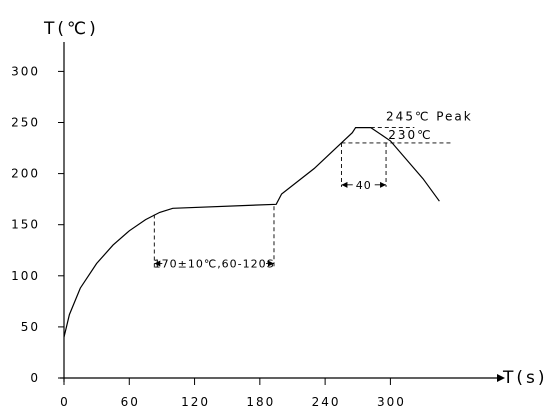 This screenshot has height=410, width=545. I want to click on soak-zone-label: 170±10℃,60-120S, so click(214, 264).